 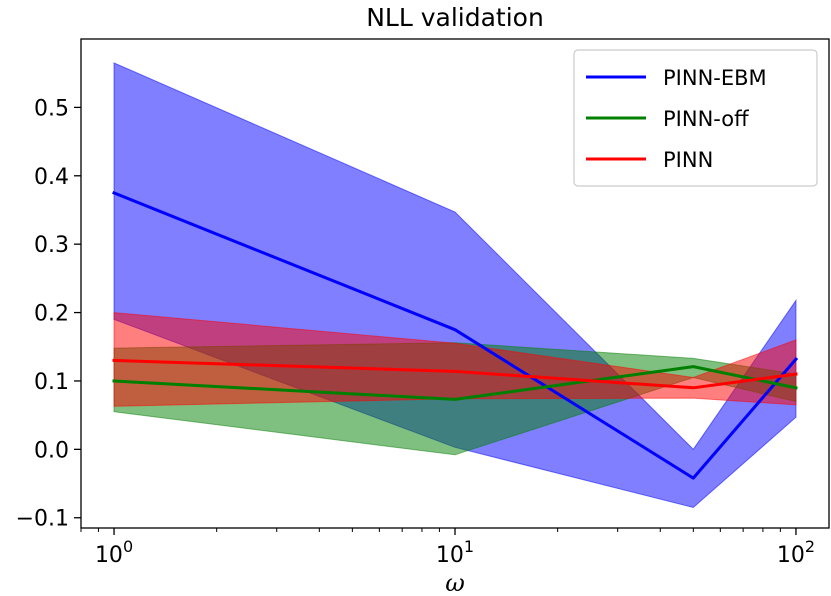 I want to click on line-pinn-off, so click(x=455, y=383).